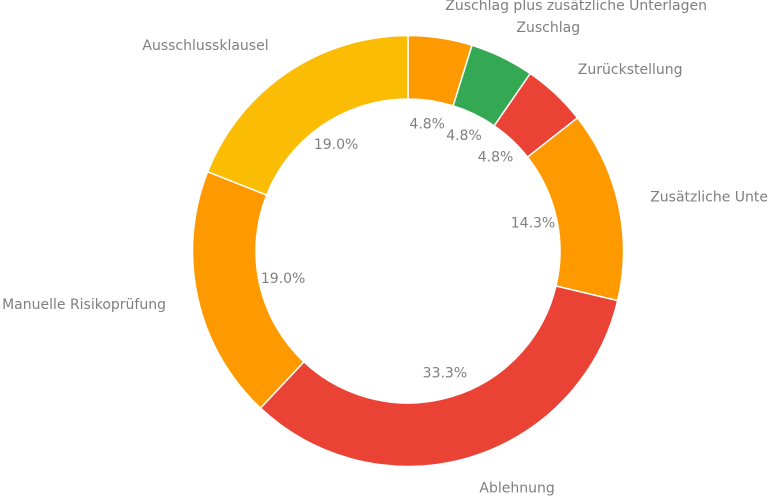 Image resolution: width=768 pixels, height=499 pixels. Describe the element at coordinates (248, 290) in the screenshot. I see `slice-manuelle-risikopruefung` at that location.